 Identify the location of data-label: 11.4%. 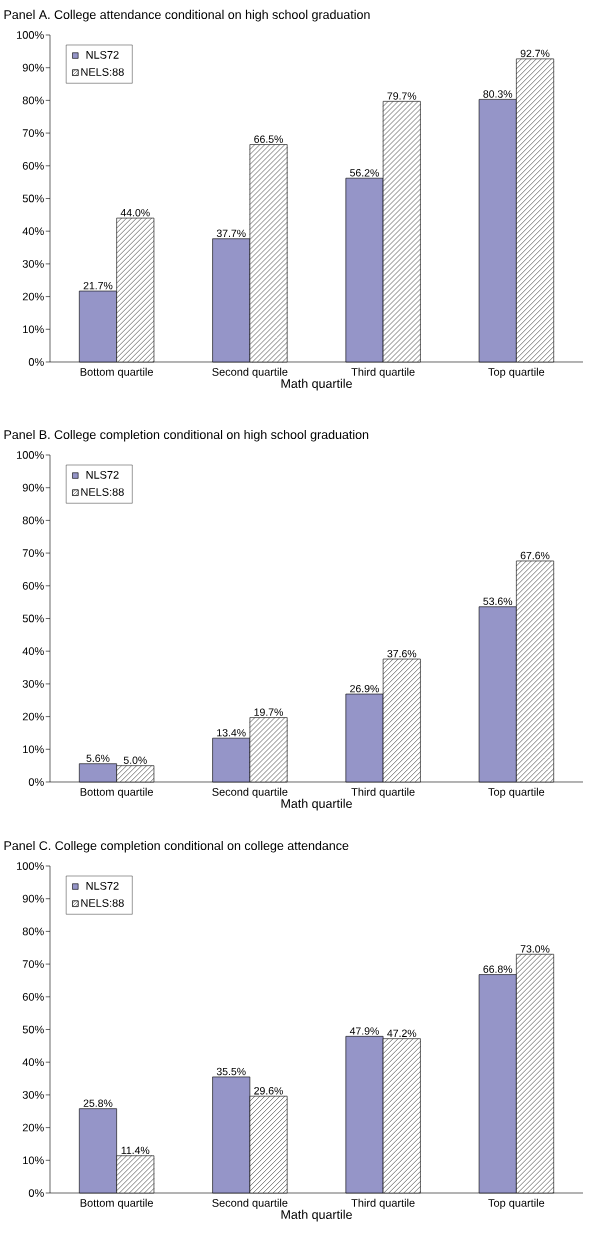
(135, 1150).